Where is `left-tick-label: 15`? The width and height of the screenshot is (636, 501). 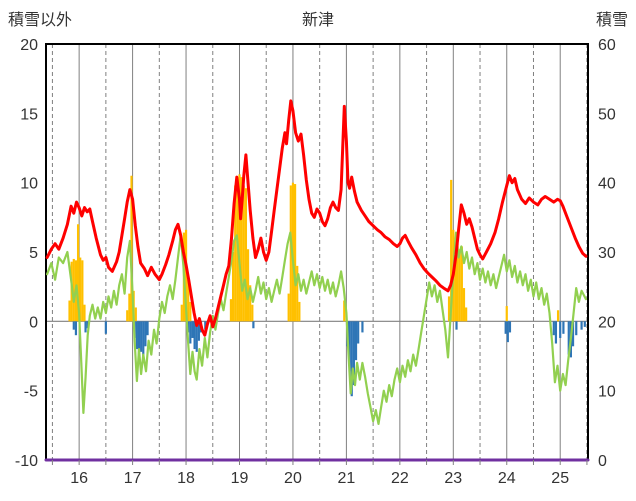 left-tick-label: 15 is located at coordinates (29, 114).